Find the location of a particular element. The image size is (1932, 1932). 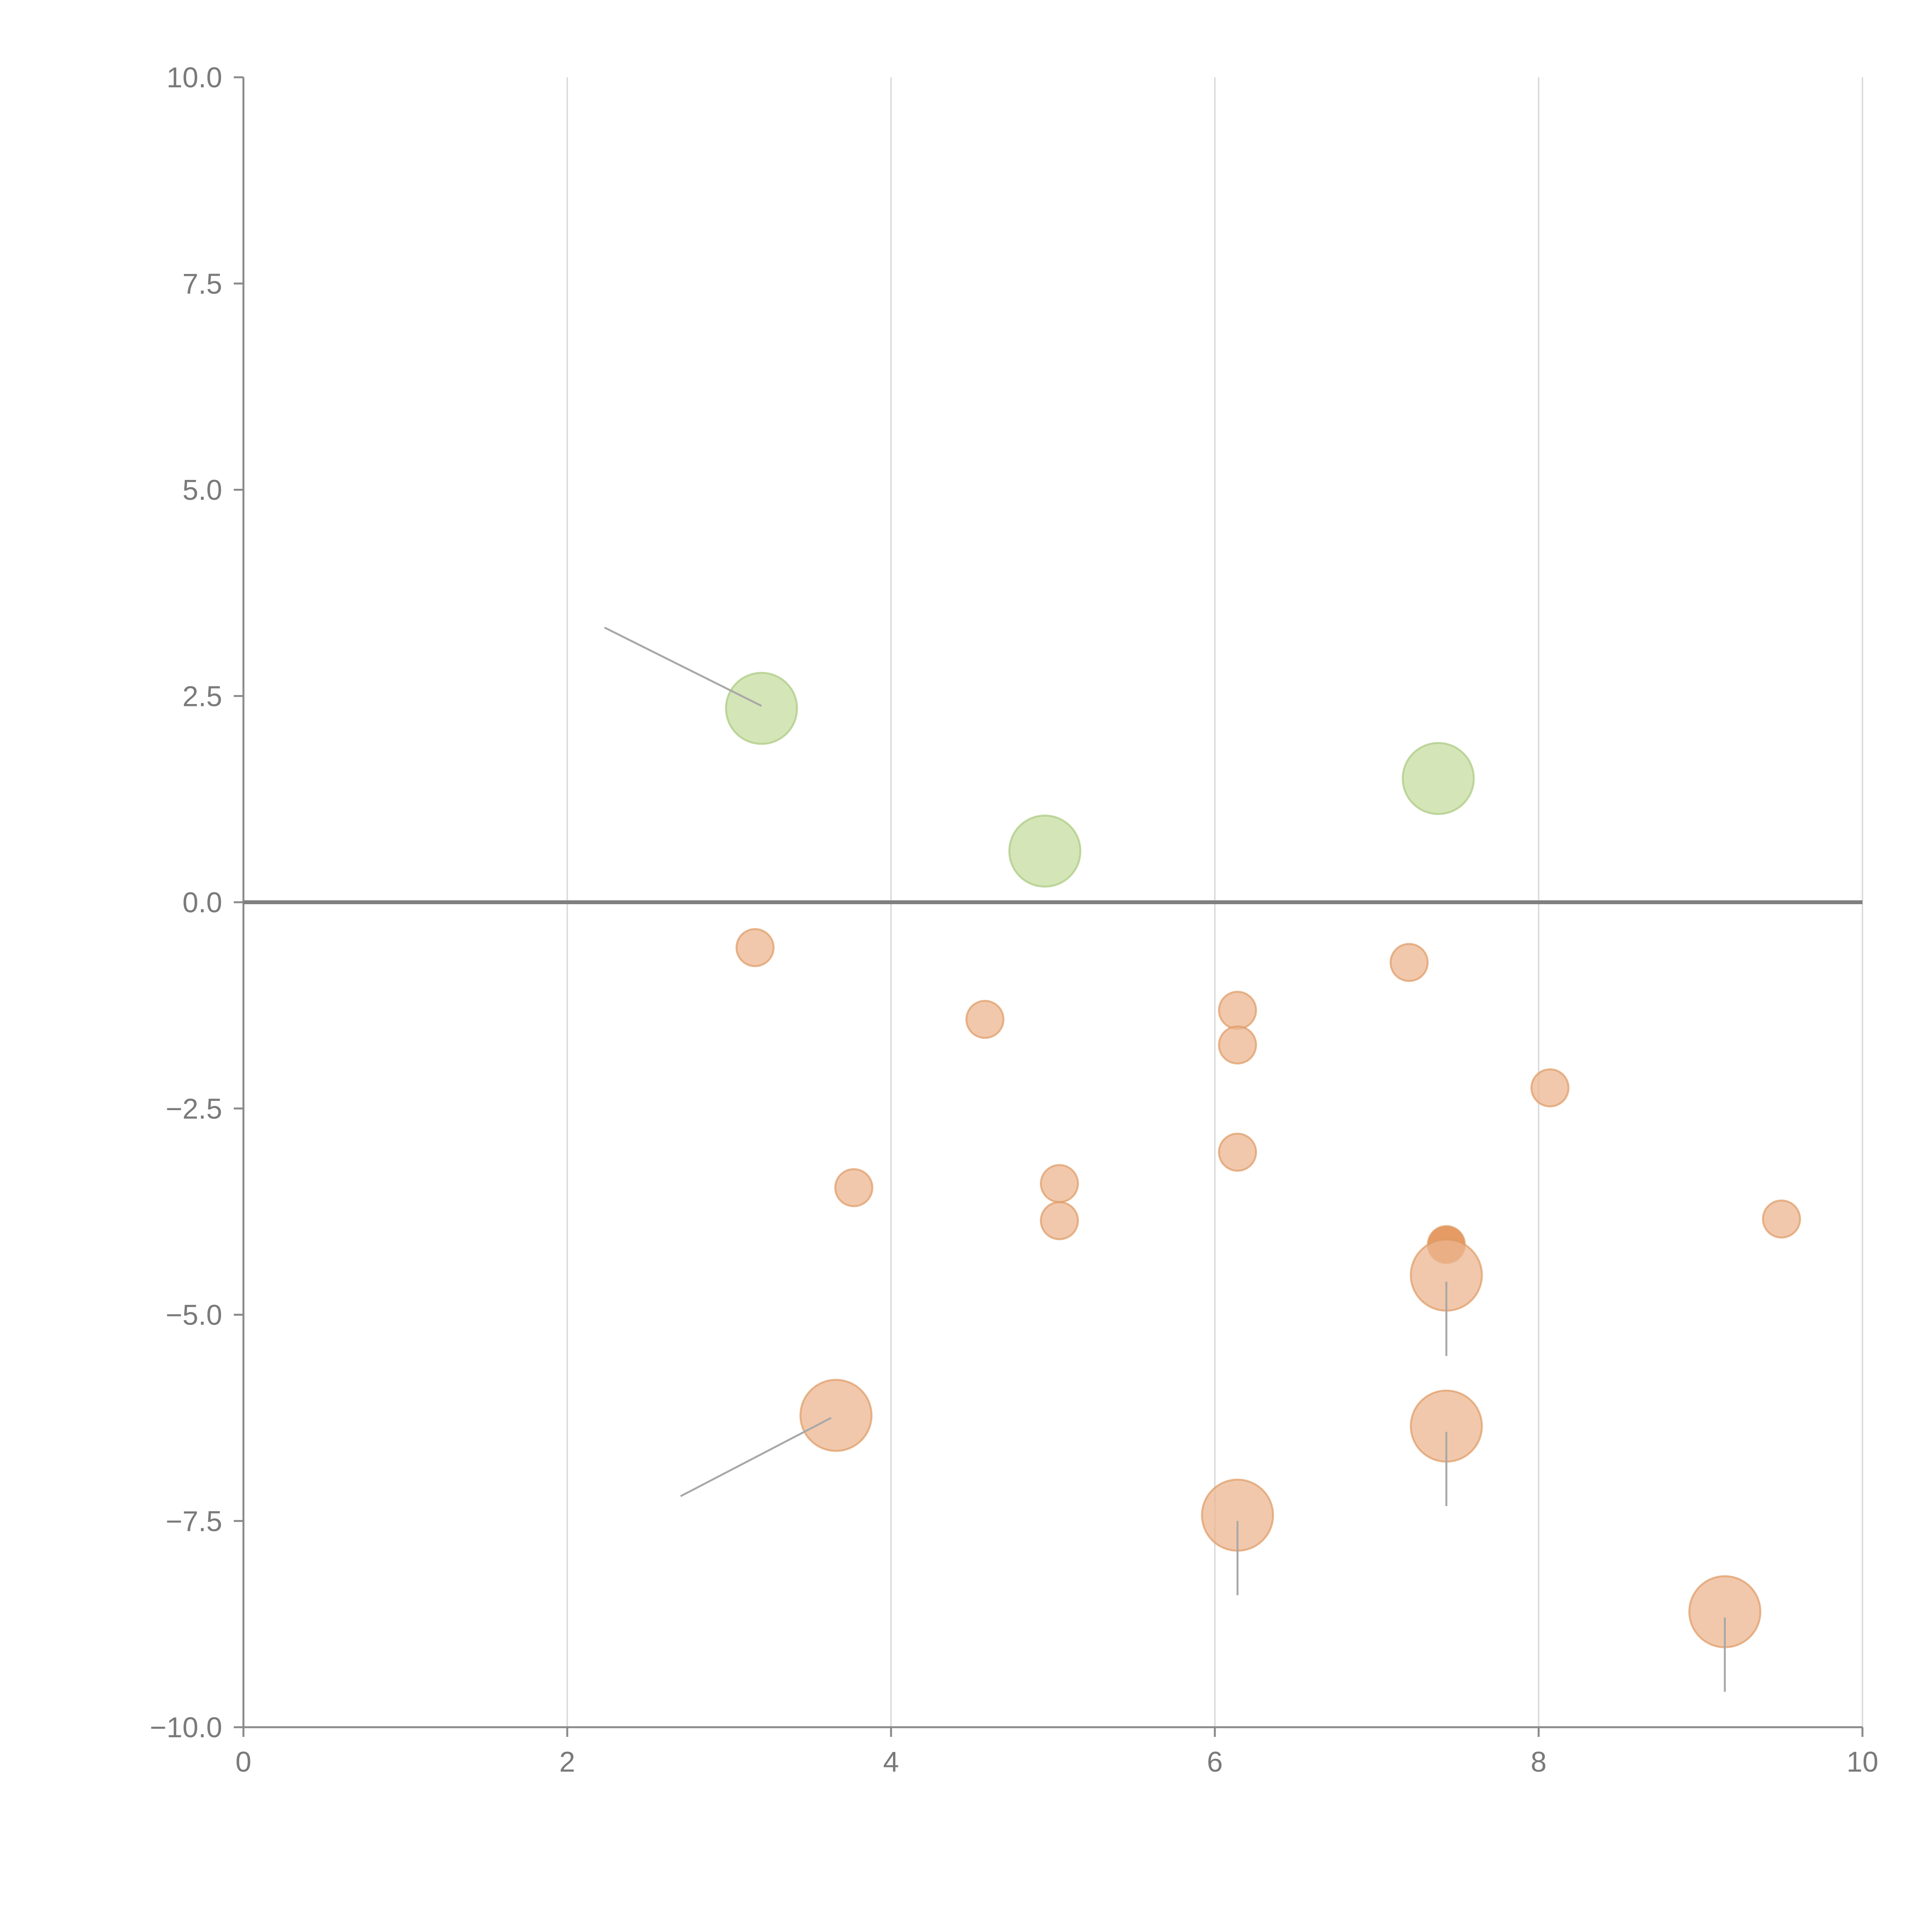

y-tick-label: −5.0 is located at coordinates (194, 1315).